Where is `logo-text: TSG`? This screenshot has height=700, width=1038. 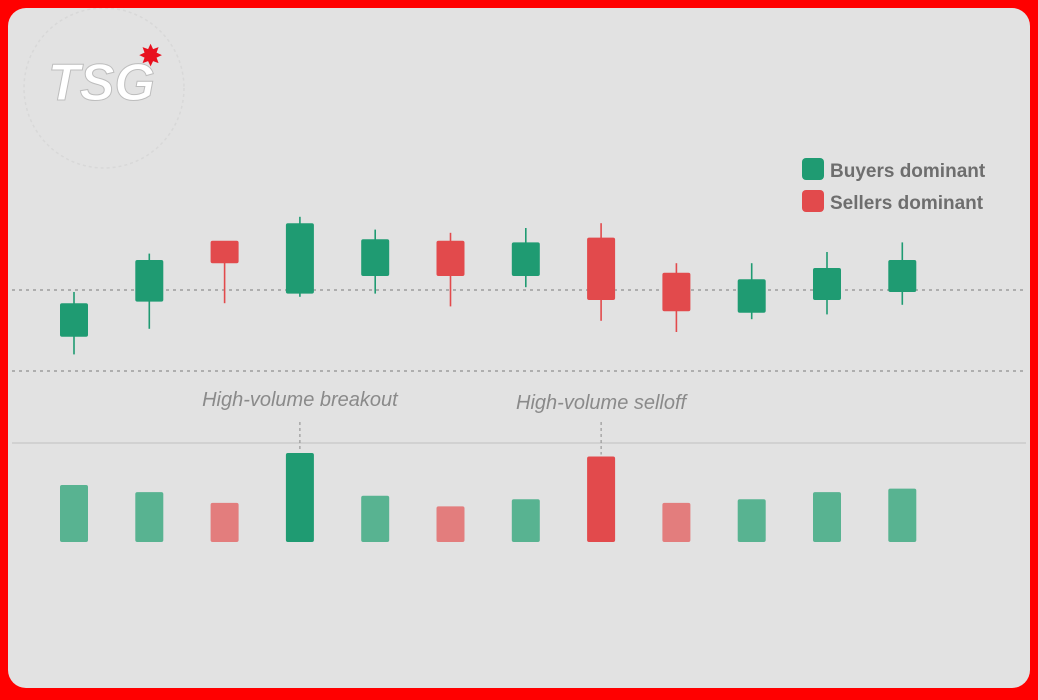 logo-text: TSG is located at coordinates (101, 83).